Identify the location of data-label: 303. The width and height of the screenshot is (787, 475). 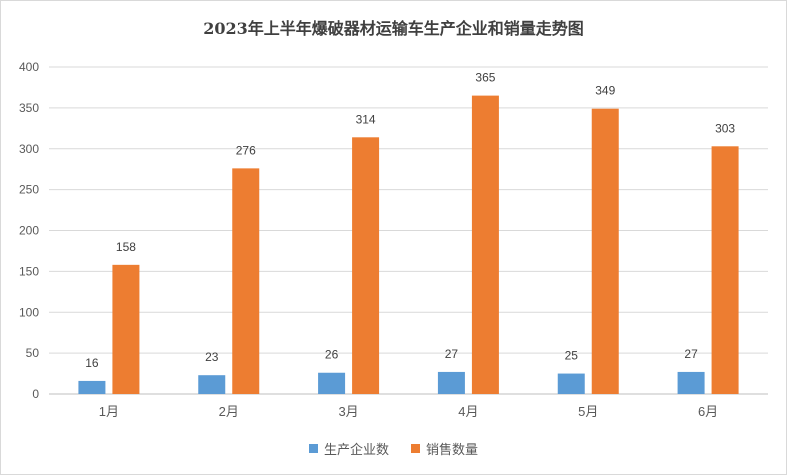
(725, 128).